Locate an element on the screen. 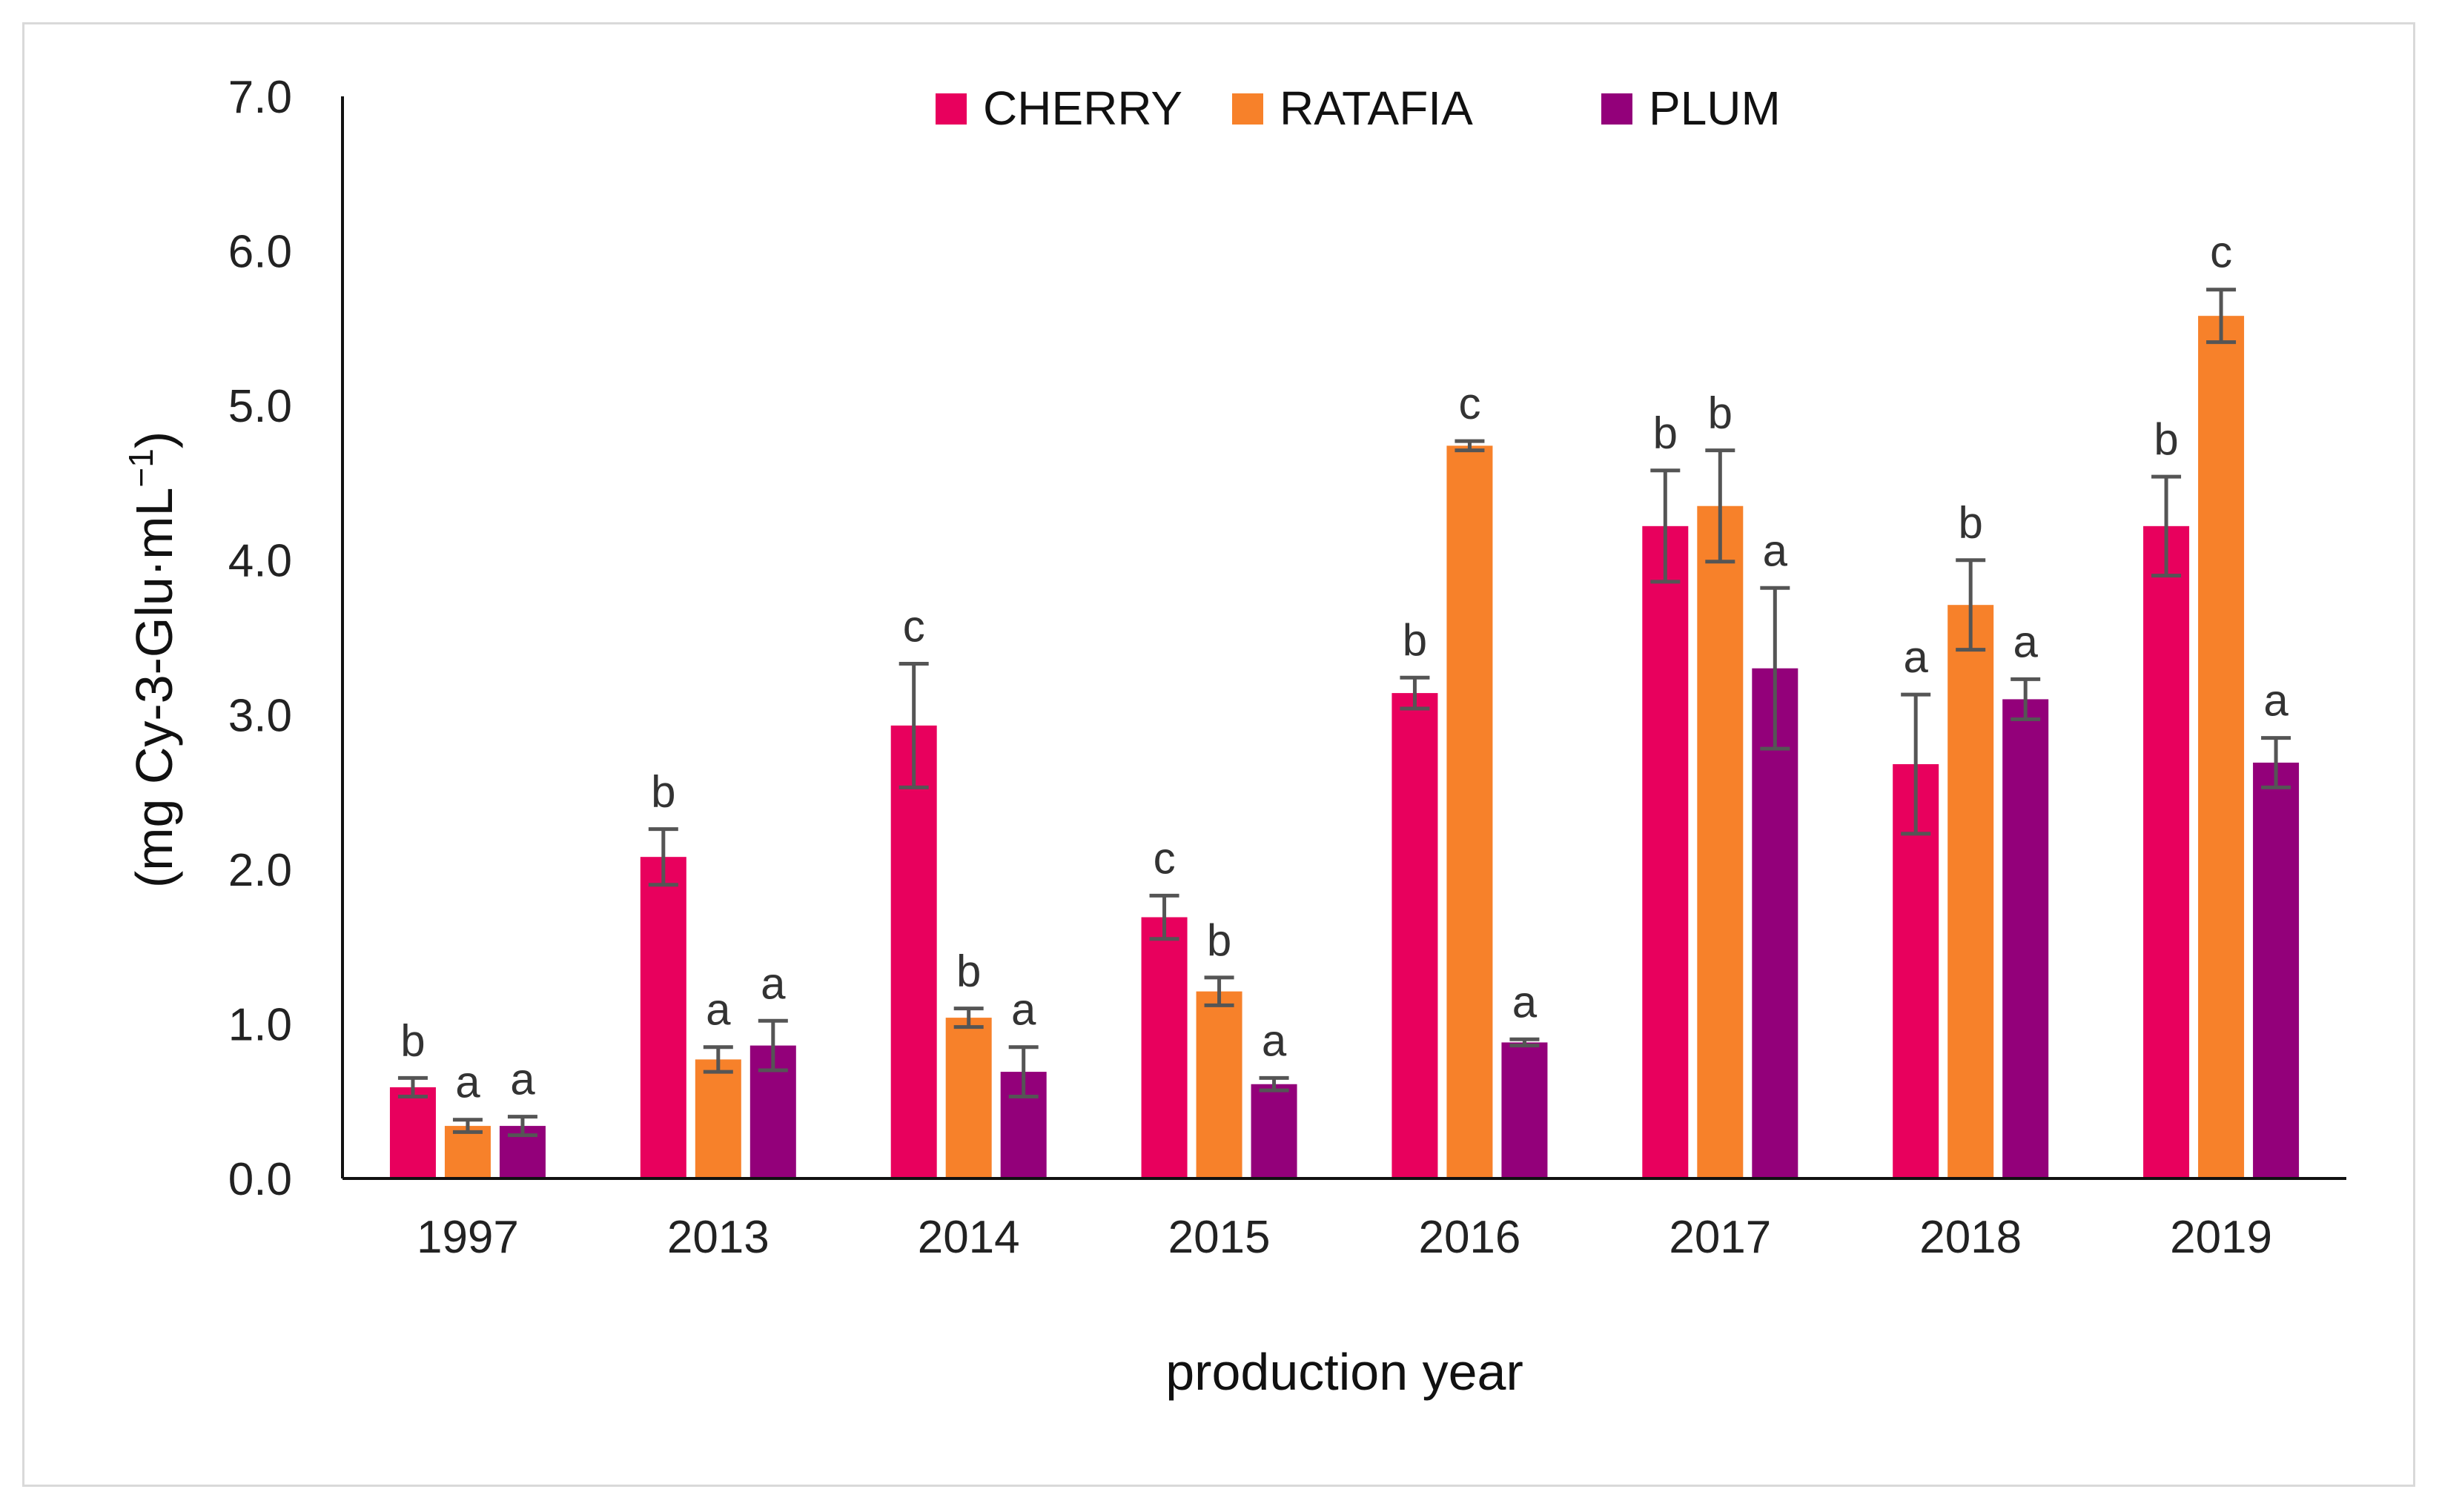  y-tick-label: 7.0 is located at coordinates (260, 98).